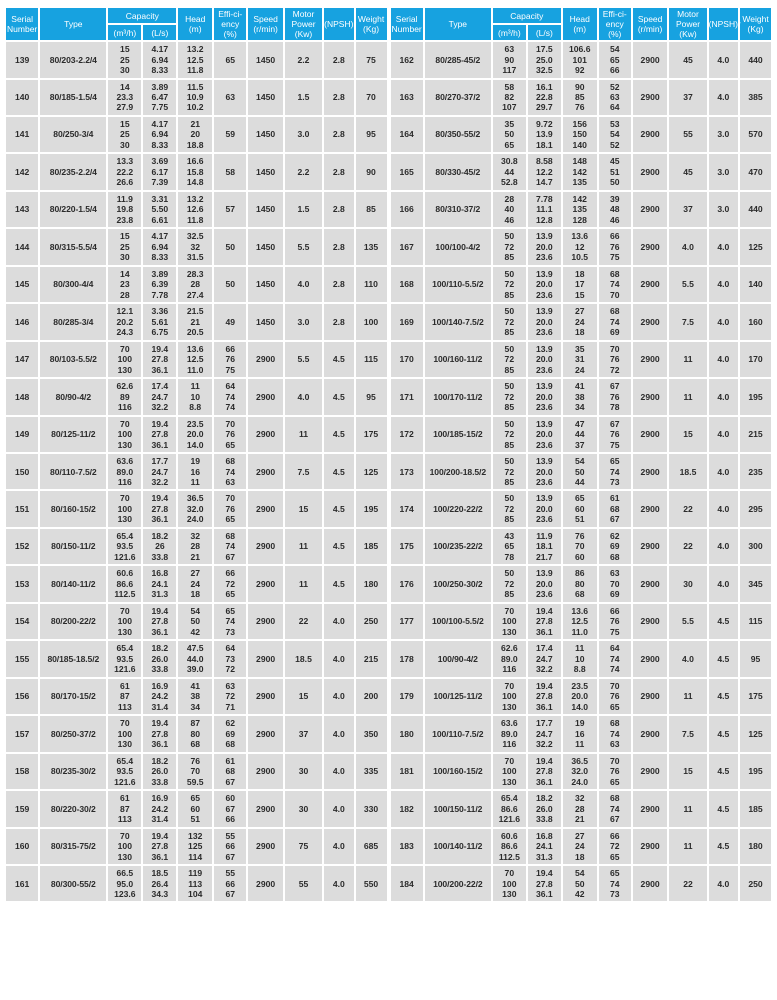  I want to click on cell-serial-number: 153, so click(22, 584).